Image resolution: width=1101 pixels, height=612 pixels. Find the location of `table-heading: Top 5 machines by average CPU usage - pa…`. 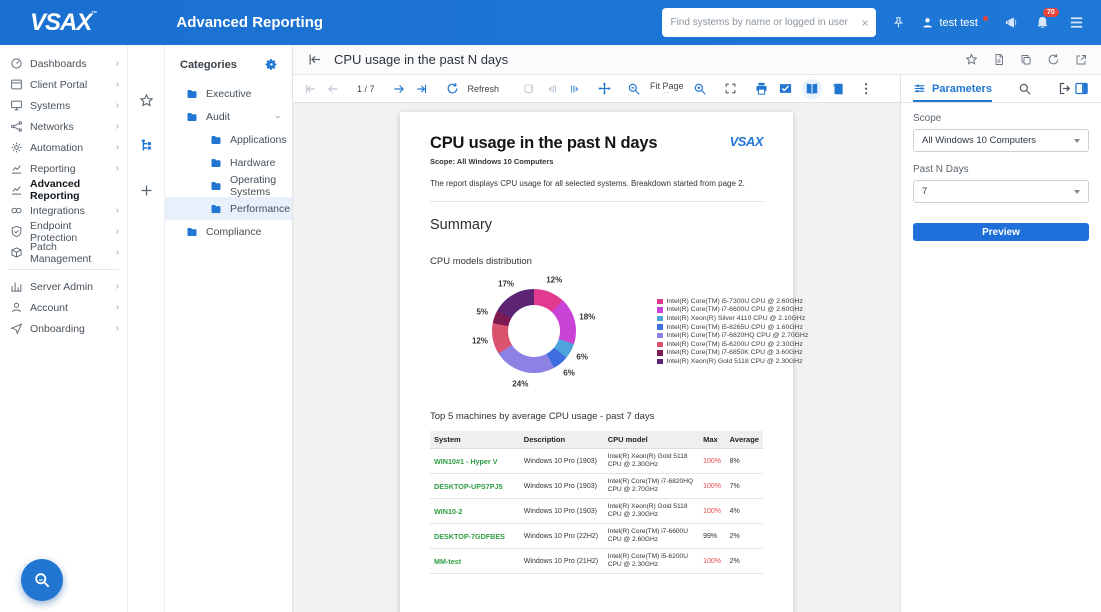

table-heading: Top 5 machines by average CPU usage - pa… is located at coordinates (542, 416).